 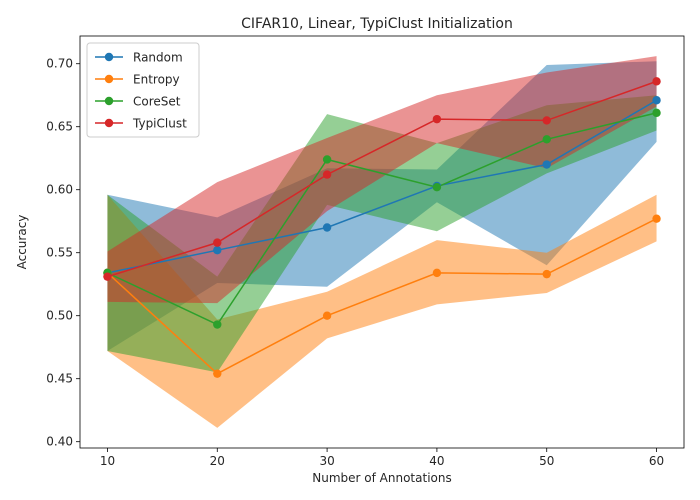 I want to click on y-axis-ticks: 0.40 0.45 0.50 0.55 0.60 0.65 0.70, so click(x=63, y=253).